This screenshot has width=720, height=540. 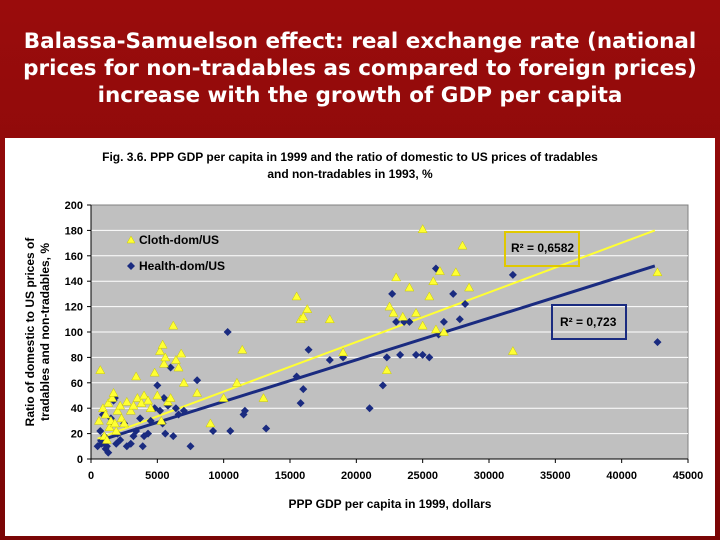 What do you see at coordinates (77, 435) in the screenshot?
I see `y-tick-label: 20` at bounding box center [77, 435].